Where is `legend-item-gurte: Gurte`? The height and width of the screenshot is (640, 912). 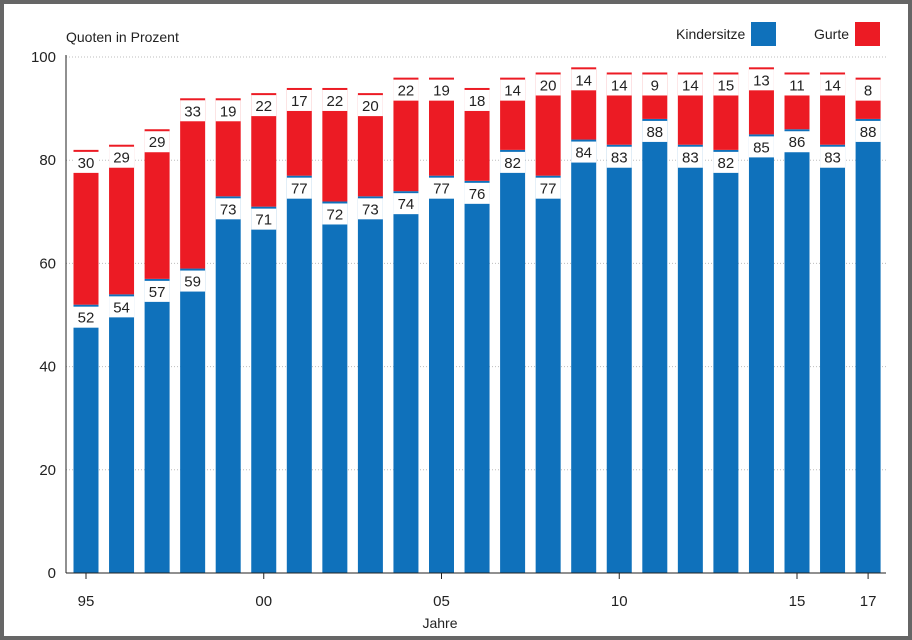
legend-item-gurte: Gurte is located at coordinates (847, 34).